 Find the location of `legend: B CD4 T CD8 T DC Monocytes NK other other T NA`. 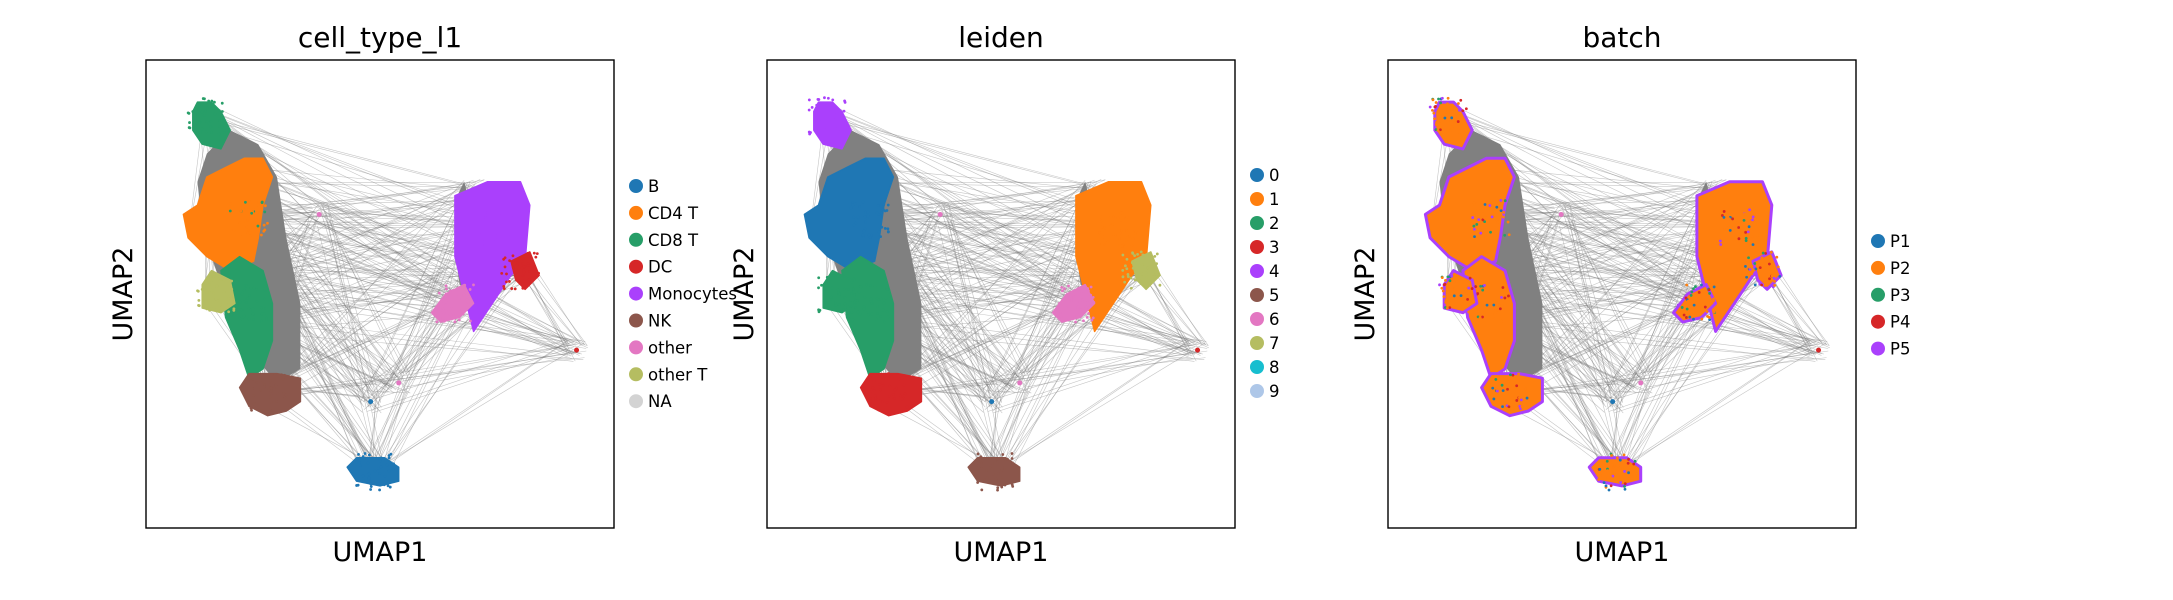

legend: B CD4 T CD8 T DC Monocytes NK other other T NA is located at coordinates (683, 294).